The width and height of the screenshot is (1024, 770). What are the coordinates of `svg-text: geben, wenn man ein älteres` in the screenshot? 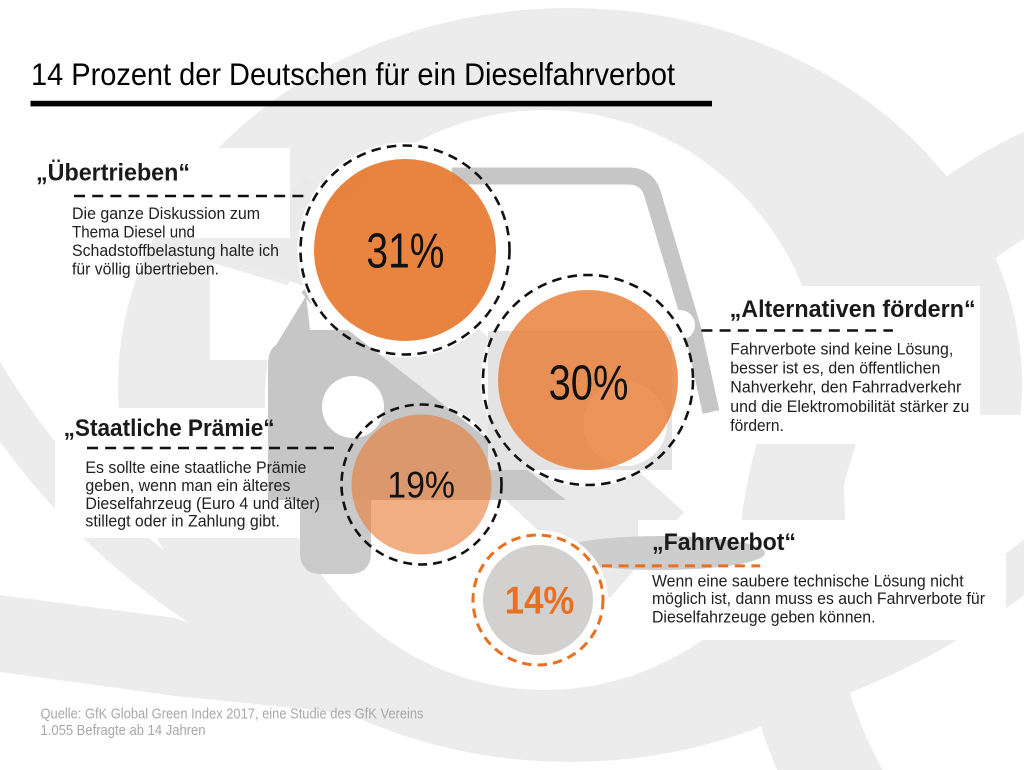 It's located at (187, 486).